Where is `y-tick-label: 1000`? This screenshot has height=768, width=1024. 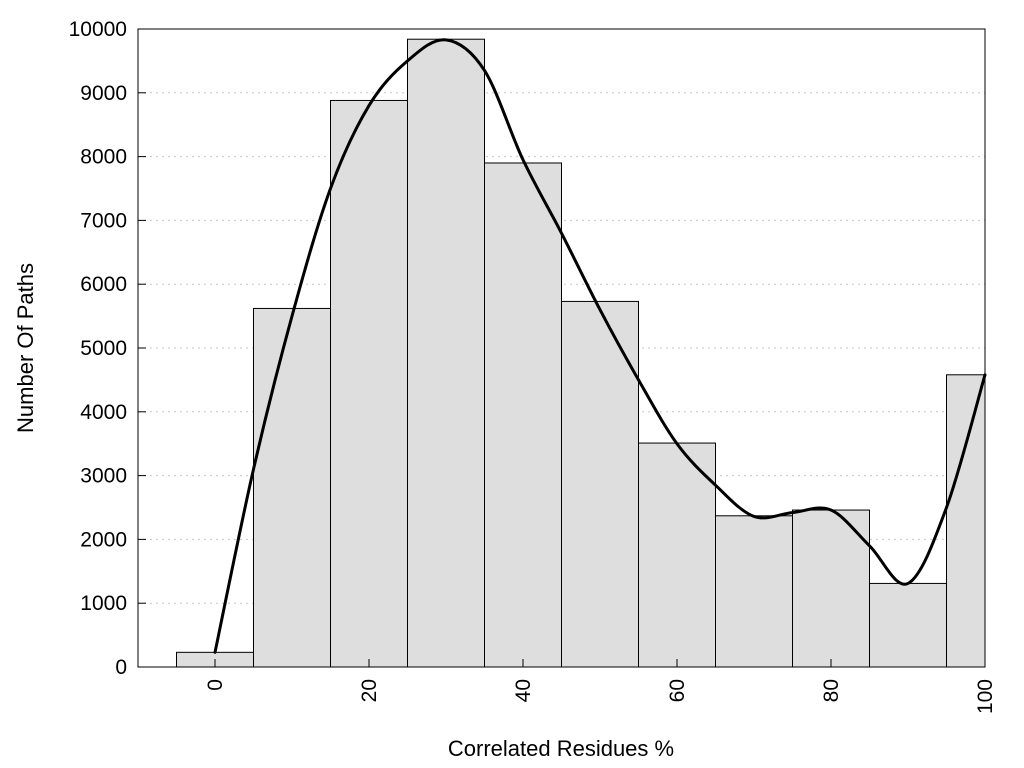 y-tick-label: 1000 is located at coordinates (103, 603).